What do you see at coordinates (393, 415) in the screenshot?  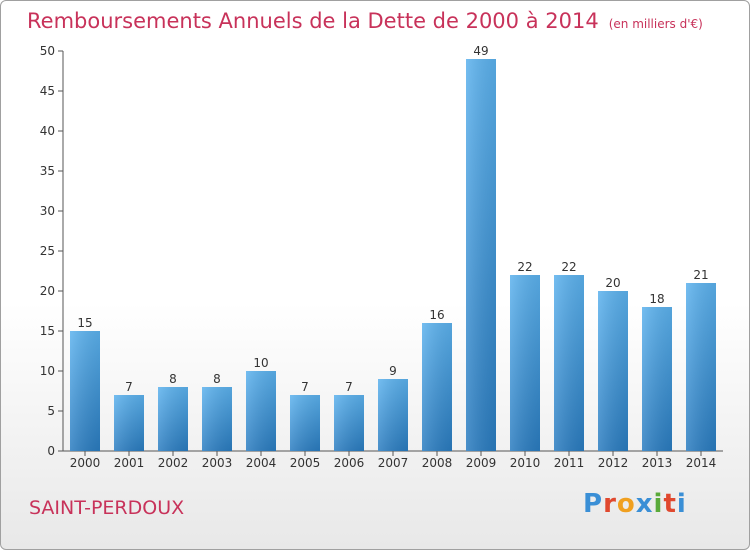 I see `bar-shade-2007` at bounding box center [393, 415].